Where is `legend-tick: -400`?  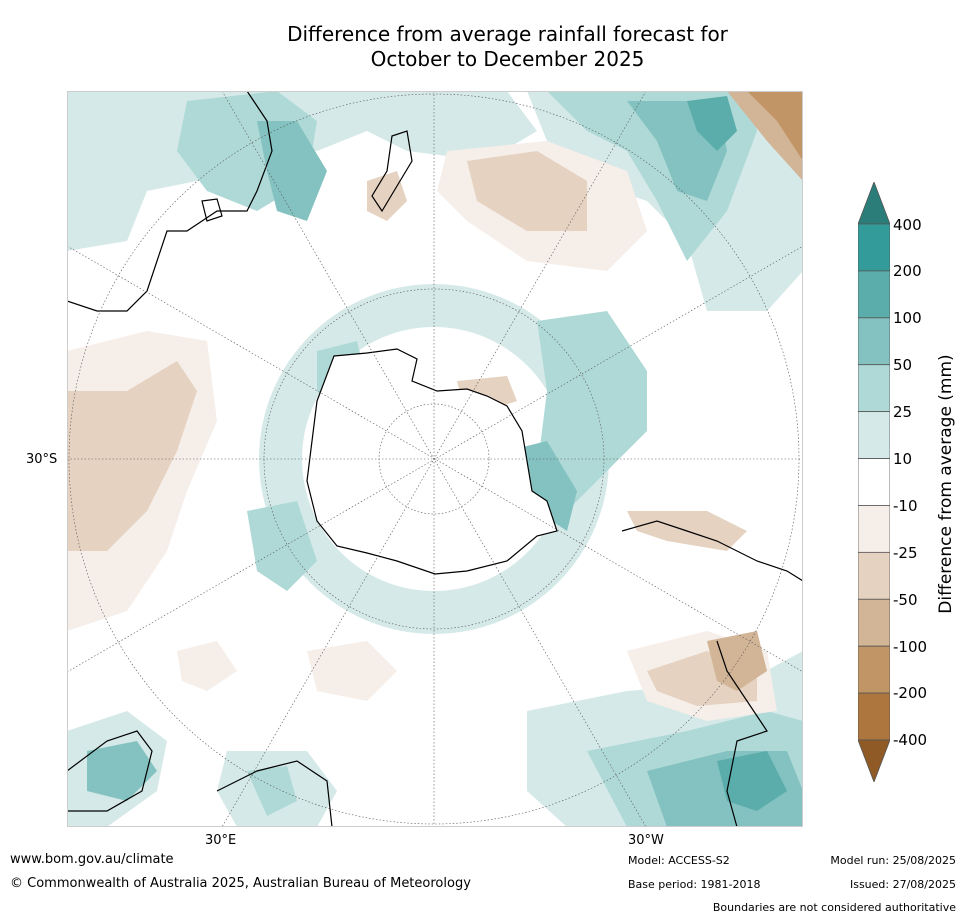 legend-tick: -400 is located at coordinates (910, 740).